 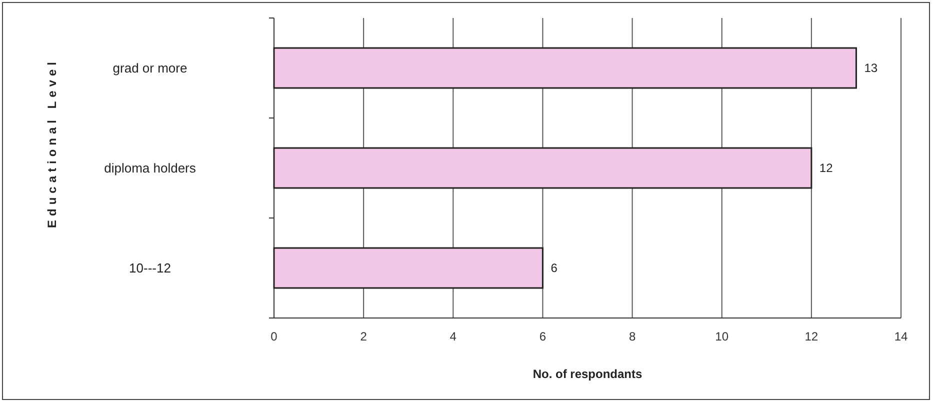 What do you see at coordinates (587, 374) in the screenshot?
I see `x-axis-title: No. of respondants` at bounding box center [587, 374].